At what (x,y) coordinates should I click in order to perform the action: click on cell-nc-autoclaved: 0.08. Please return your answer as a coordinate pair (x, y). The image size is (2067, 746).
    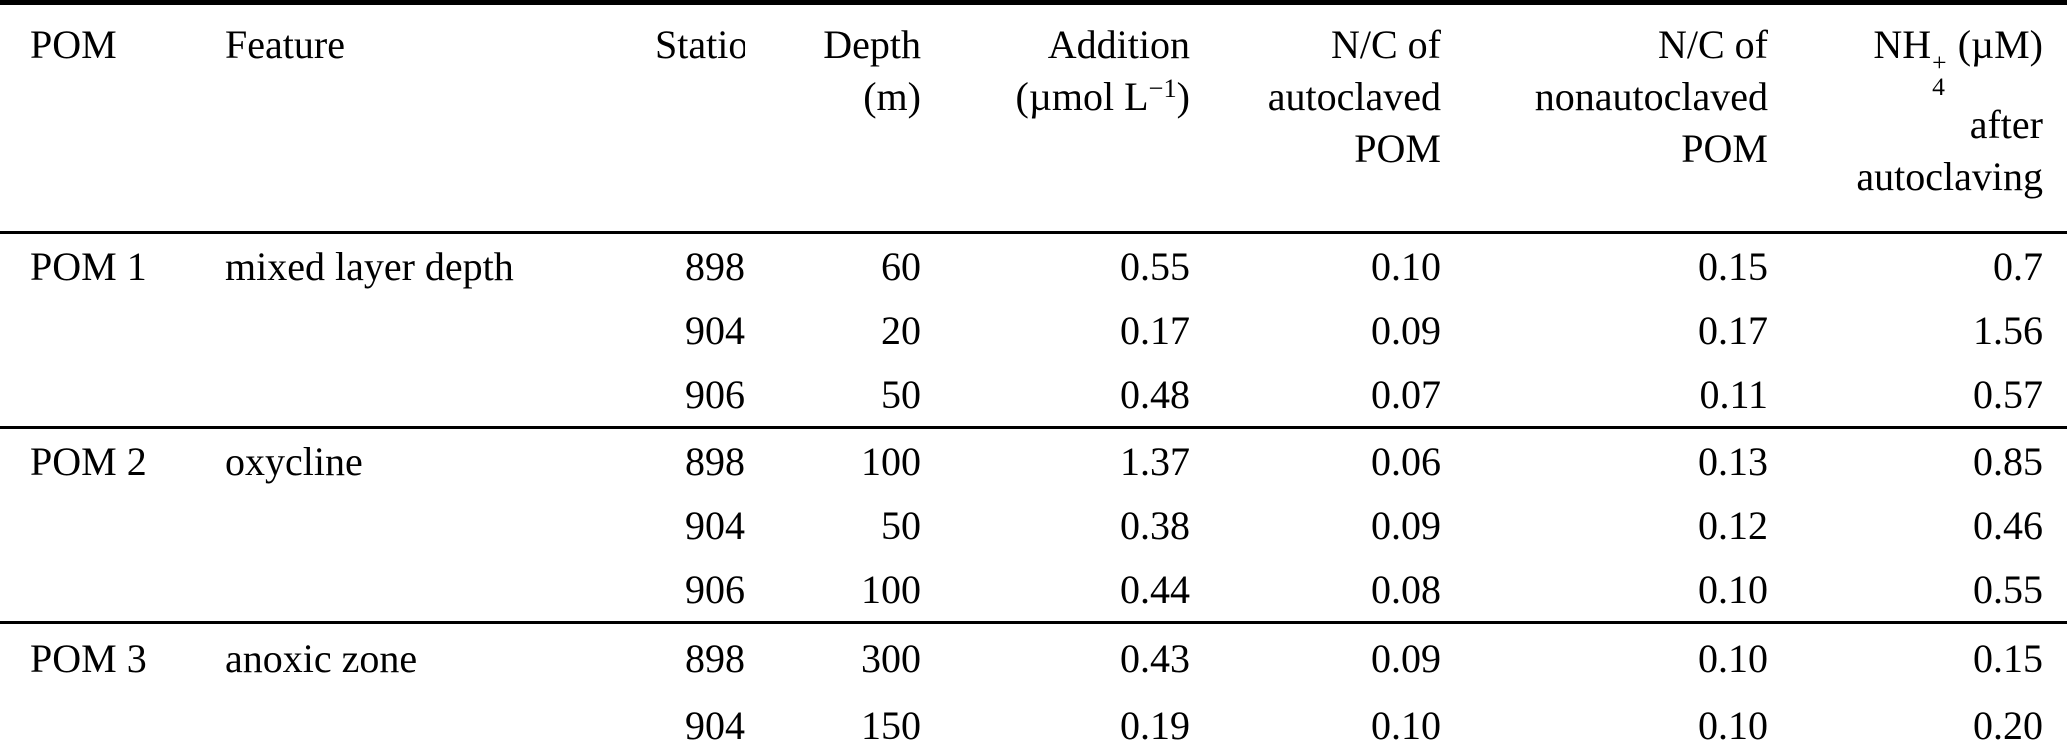
    Looking at the image, I should click on (1406, 590).